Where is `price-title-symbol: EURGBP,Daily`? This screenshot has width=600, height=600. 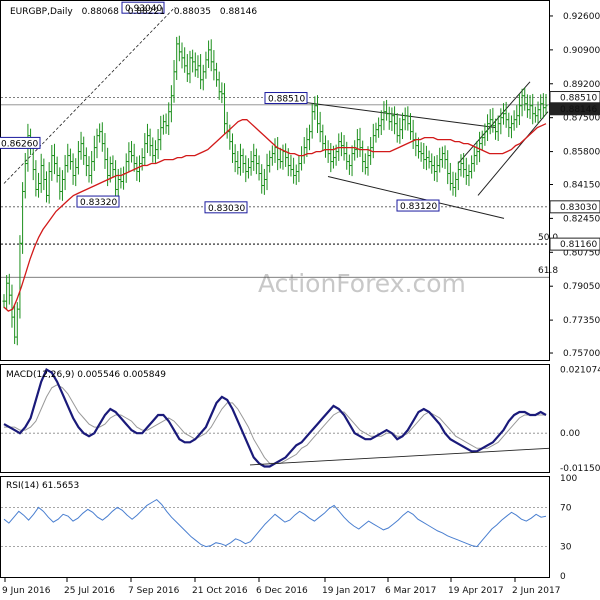
price-title-symbol: EURGBP,Daily is located at coordinates (41, 12).